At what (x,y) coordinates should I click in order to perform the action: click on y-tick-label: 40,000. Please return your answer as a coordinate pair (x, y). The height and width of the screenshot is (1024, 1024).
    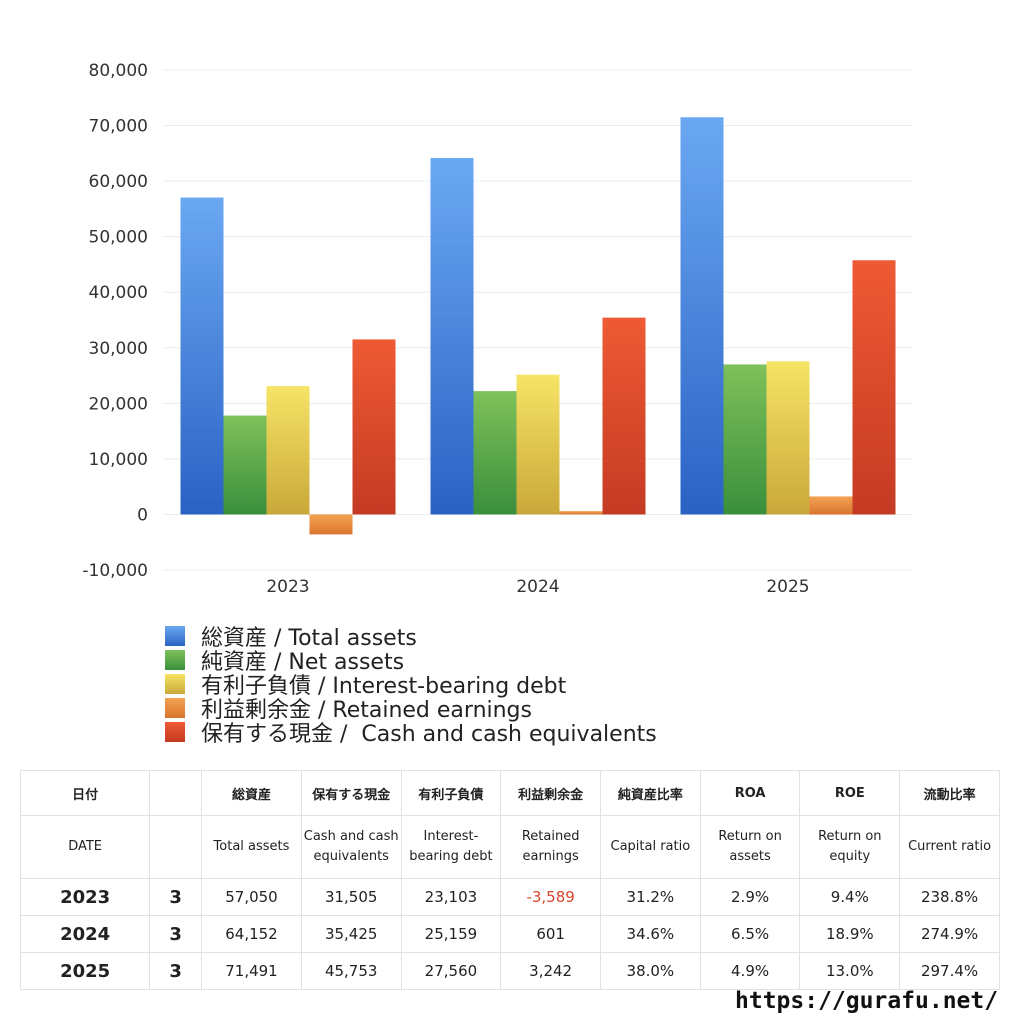
    Looking at the image, I should click on (118, 293).